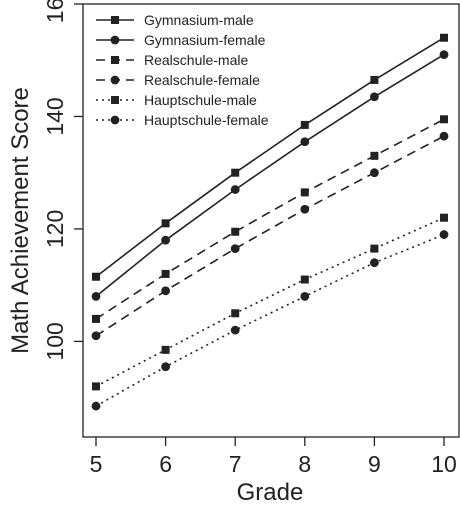  Describe the element at coordinates (374, 464) in the screenshot. I see `x-tick-label: 9` at that location.